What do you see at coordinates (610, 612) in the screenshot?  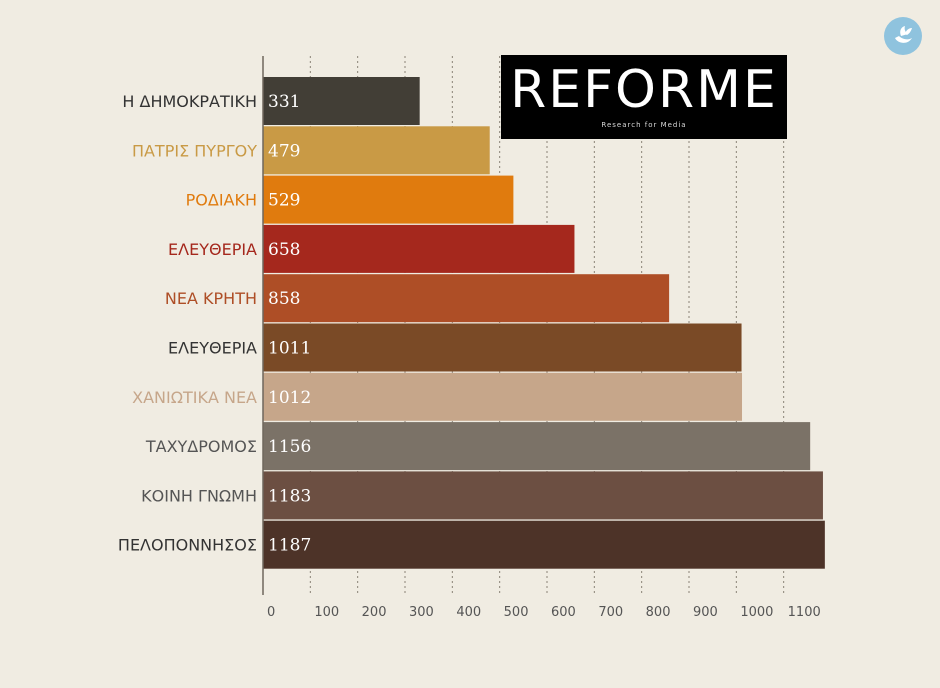 I see `x-tick-label: 700` at bounding box center [610, 612].